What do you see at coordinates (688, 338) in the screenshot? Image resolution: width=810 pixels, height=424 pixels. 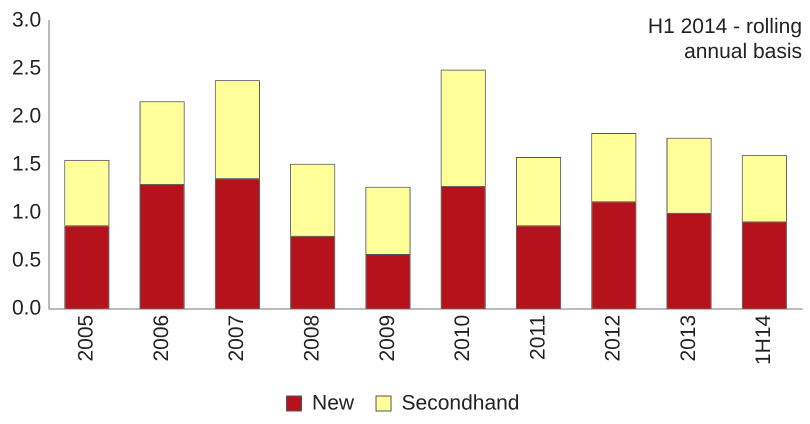 I see `x-tick-label: 2013` at bounding box center [688, 338].